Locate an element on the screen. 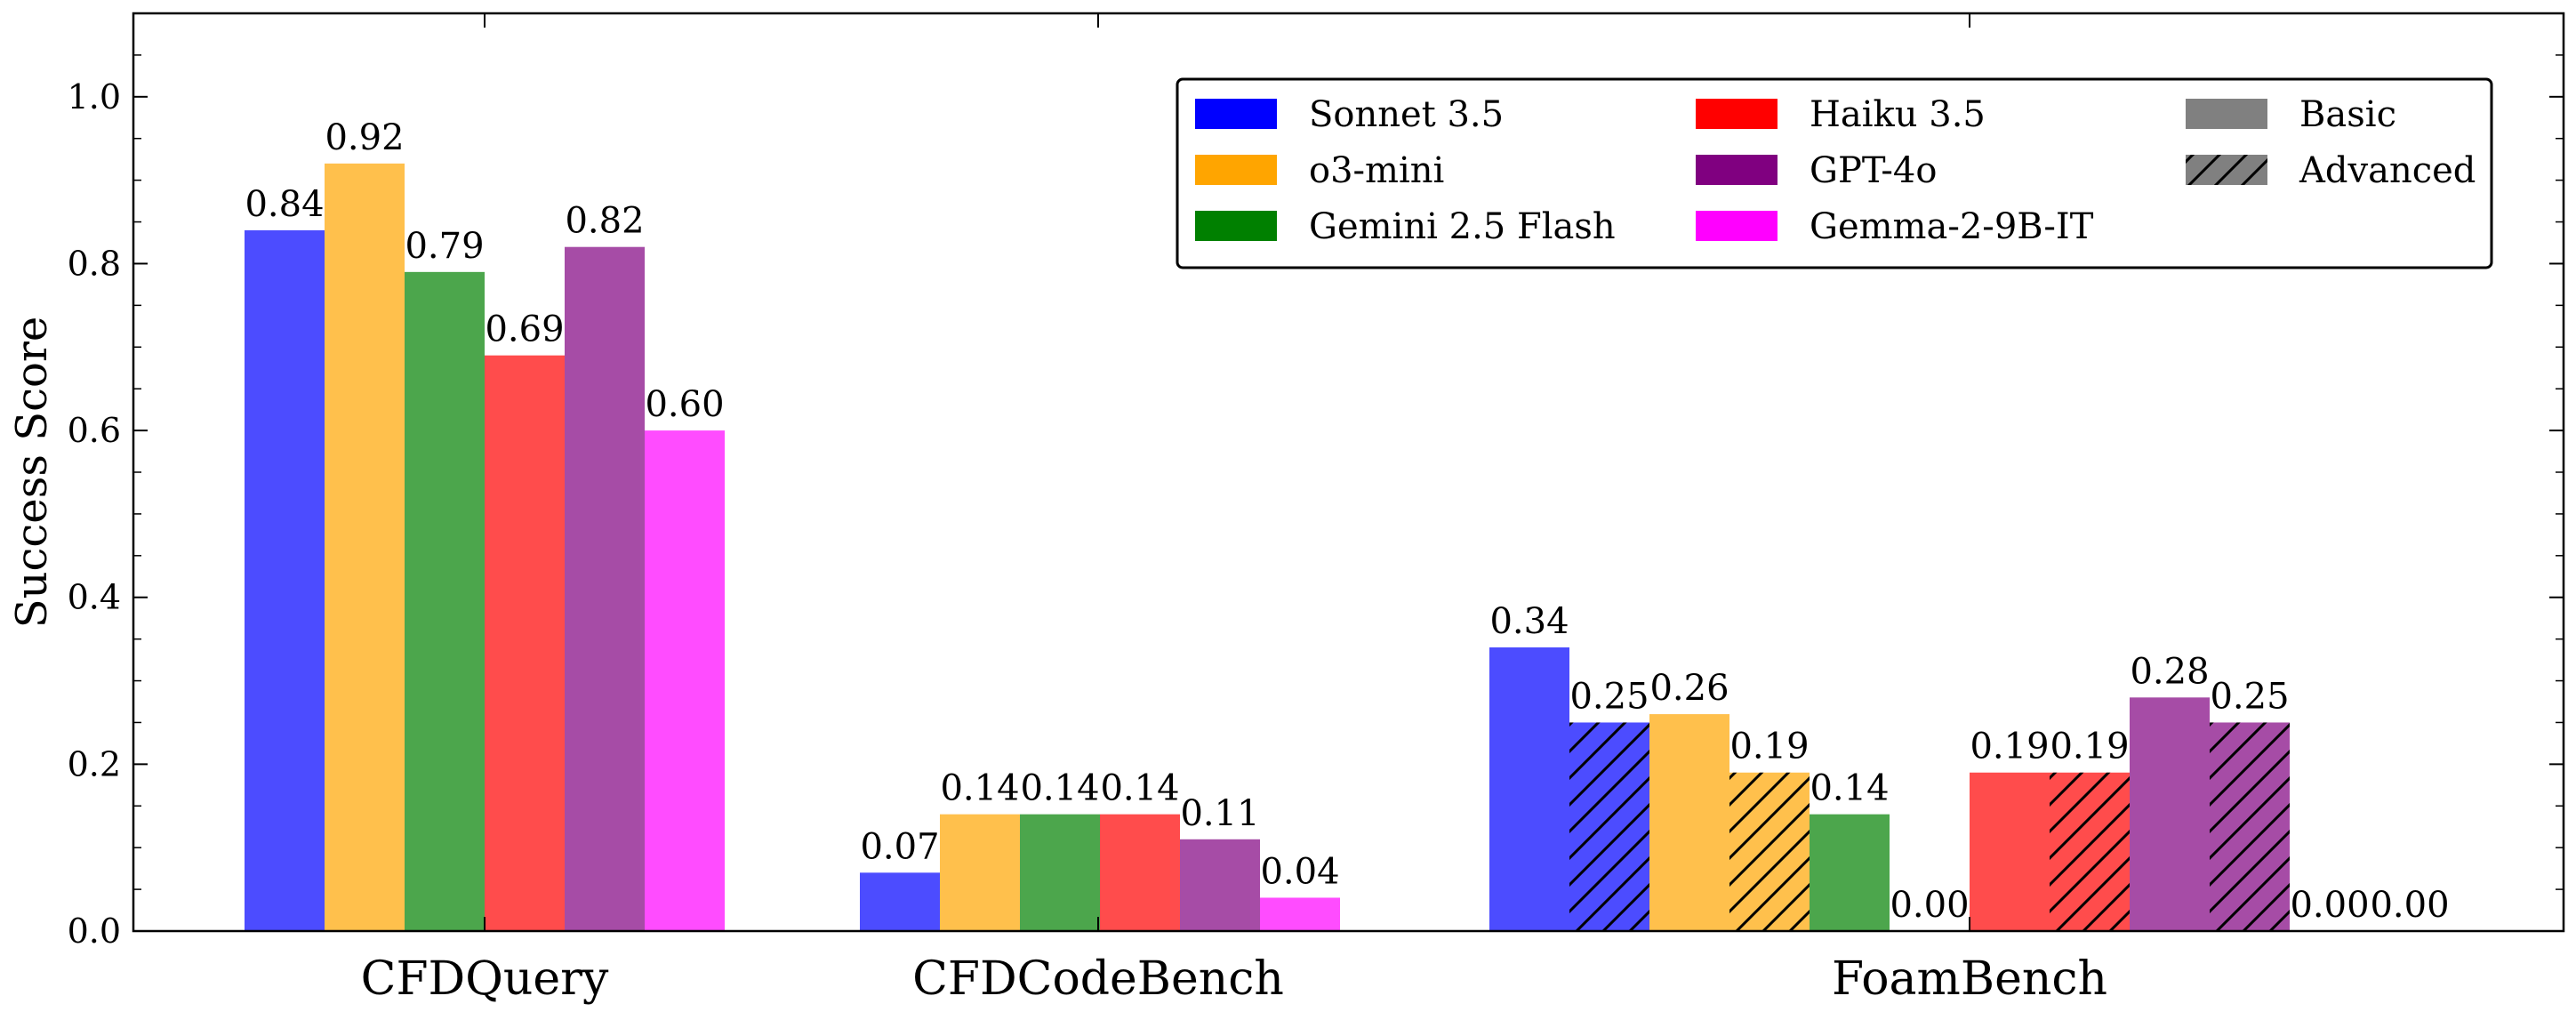 This screenshot has height=1020, width=2576. value-label-foambench-o3-mini-advanced: 0.19 is located at coordinates (1769, 747).